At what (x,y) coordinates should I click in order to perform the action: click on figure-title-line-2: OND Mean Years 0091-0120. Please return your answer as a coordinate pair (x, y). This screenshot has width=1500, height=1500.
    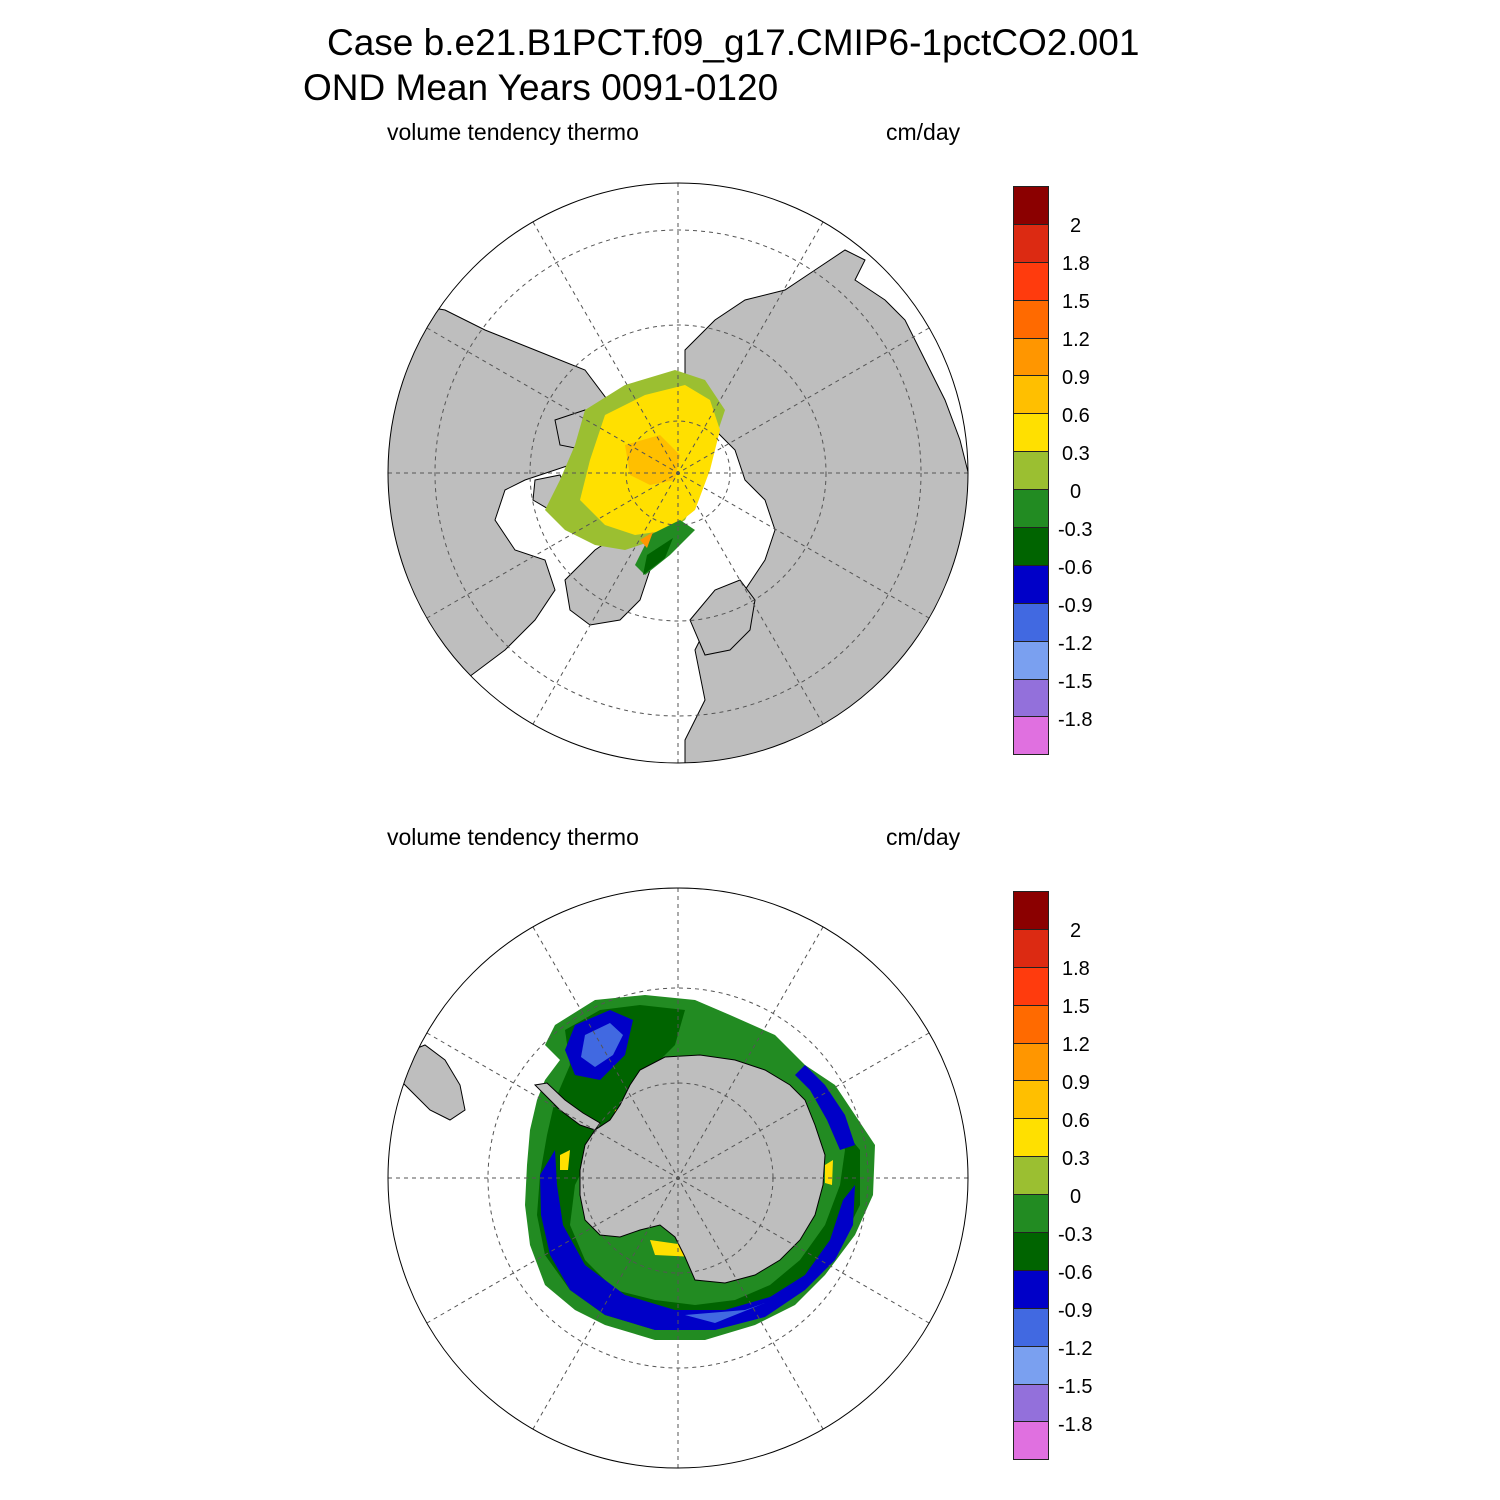
    Looking at the image, I should click on (541, 87).